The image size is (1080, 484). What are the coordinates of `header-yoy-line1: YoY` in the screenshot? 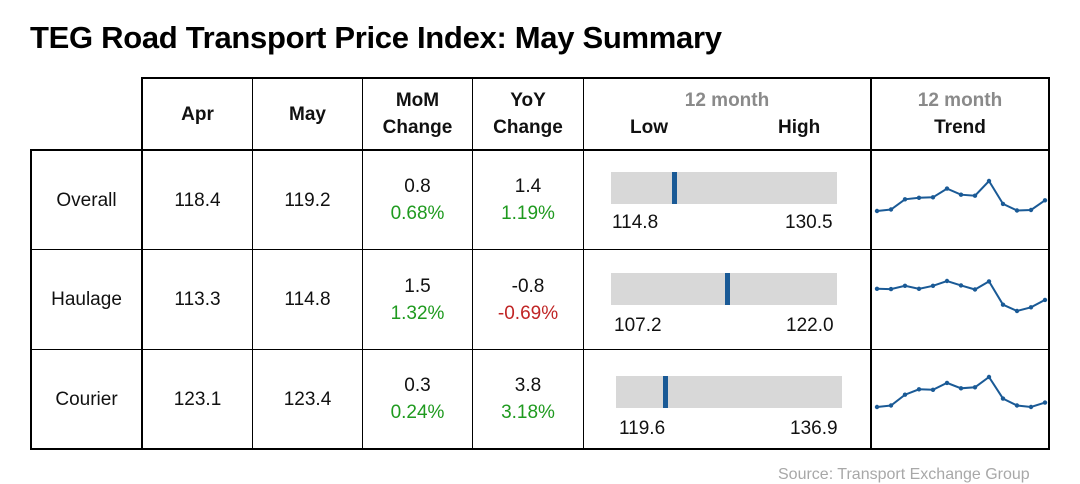 It's located at (528, 100).